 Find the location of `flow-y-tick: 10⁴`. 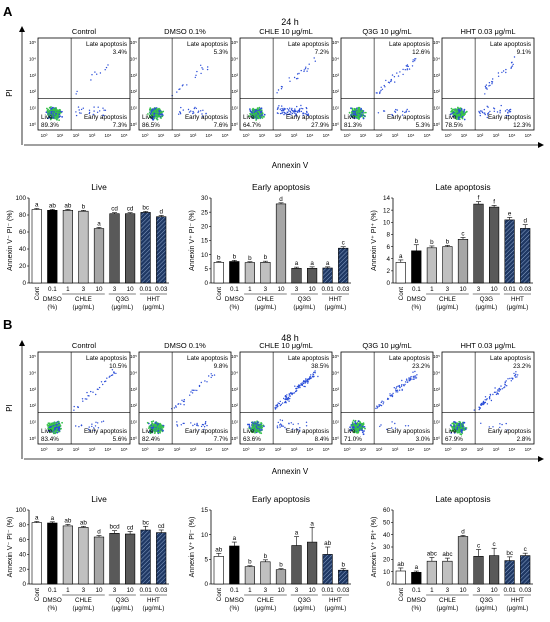

flow-y-tick: 10⁴ is located at coordinates (335, 372).